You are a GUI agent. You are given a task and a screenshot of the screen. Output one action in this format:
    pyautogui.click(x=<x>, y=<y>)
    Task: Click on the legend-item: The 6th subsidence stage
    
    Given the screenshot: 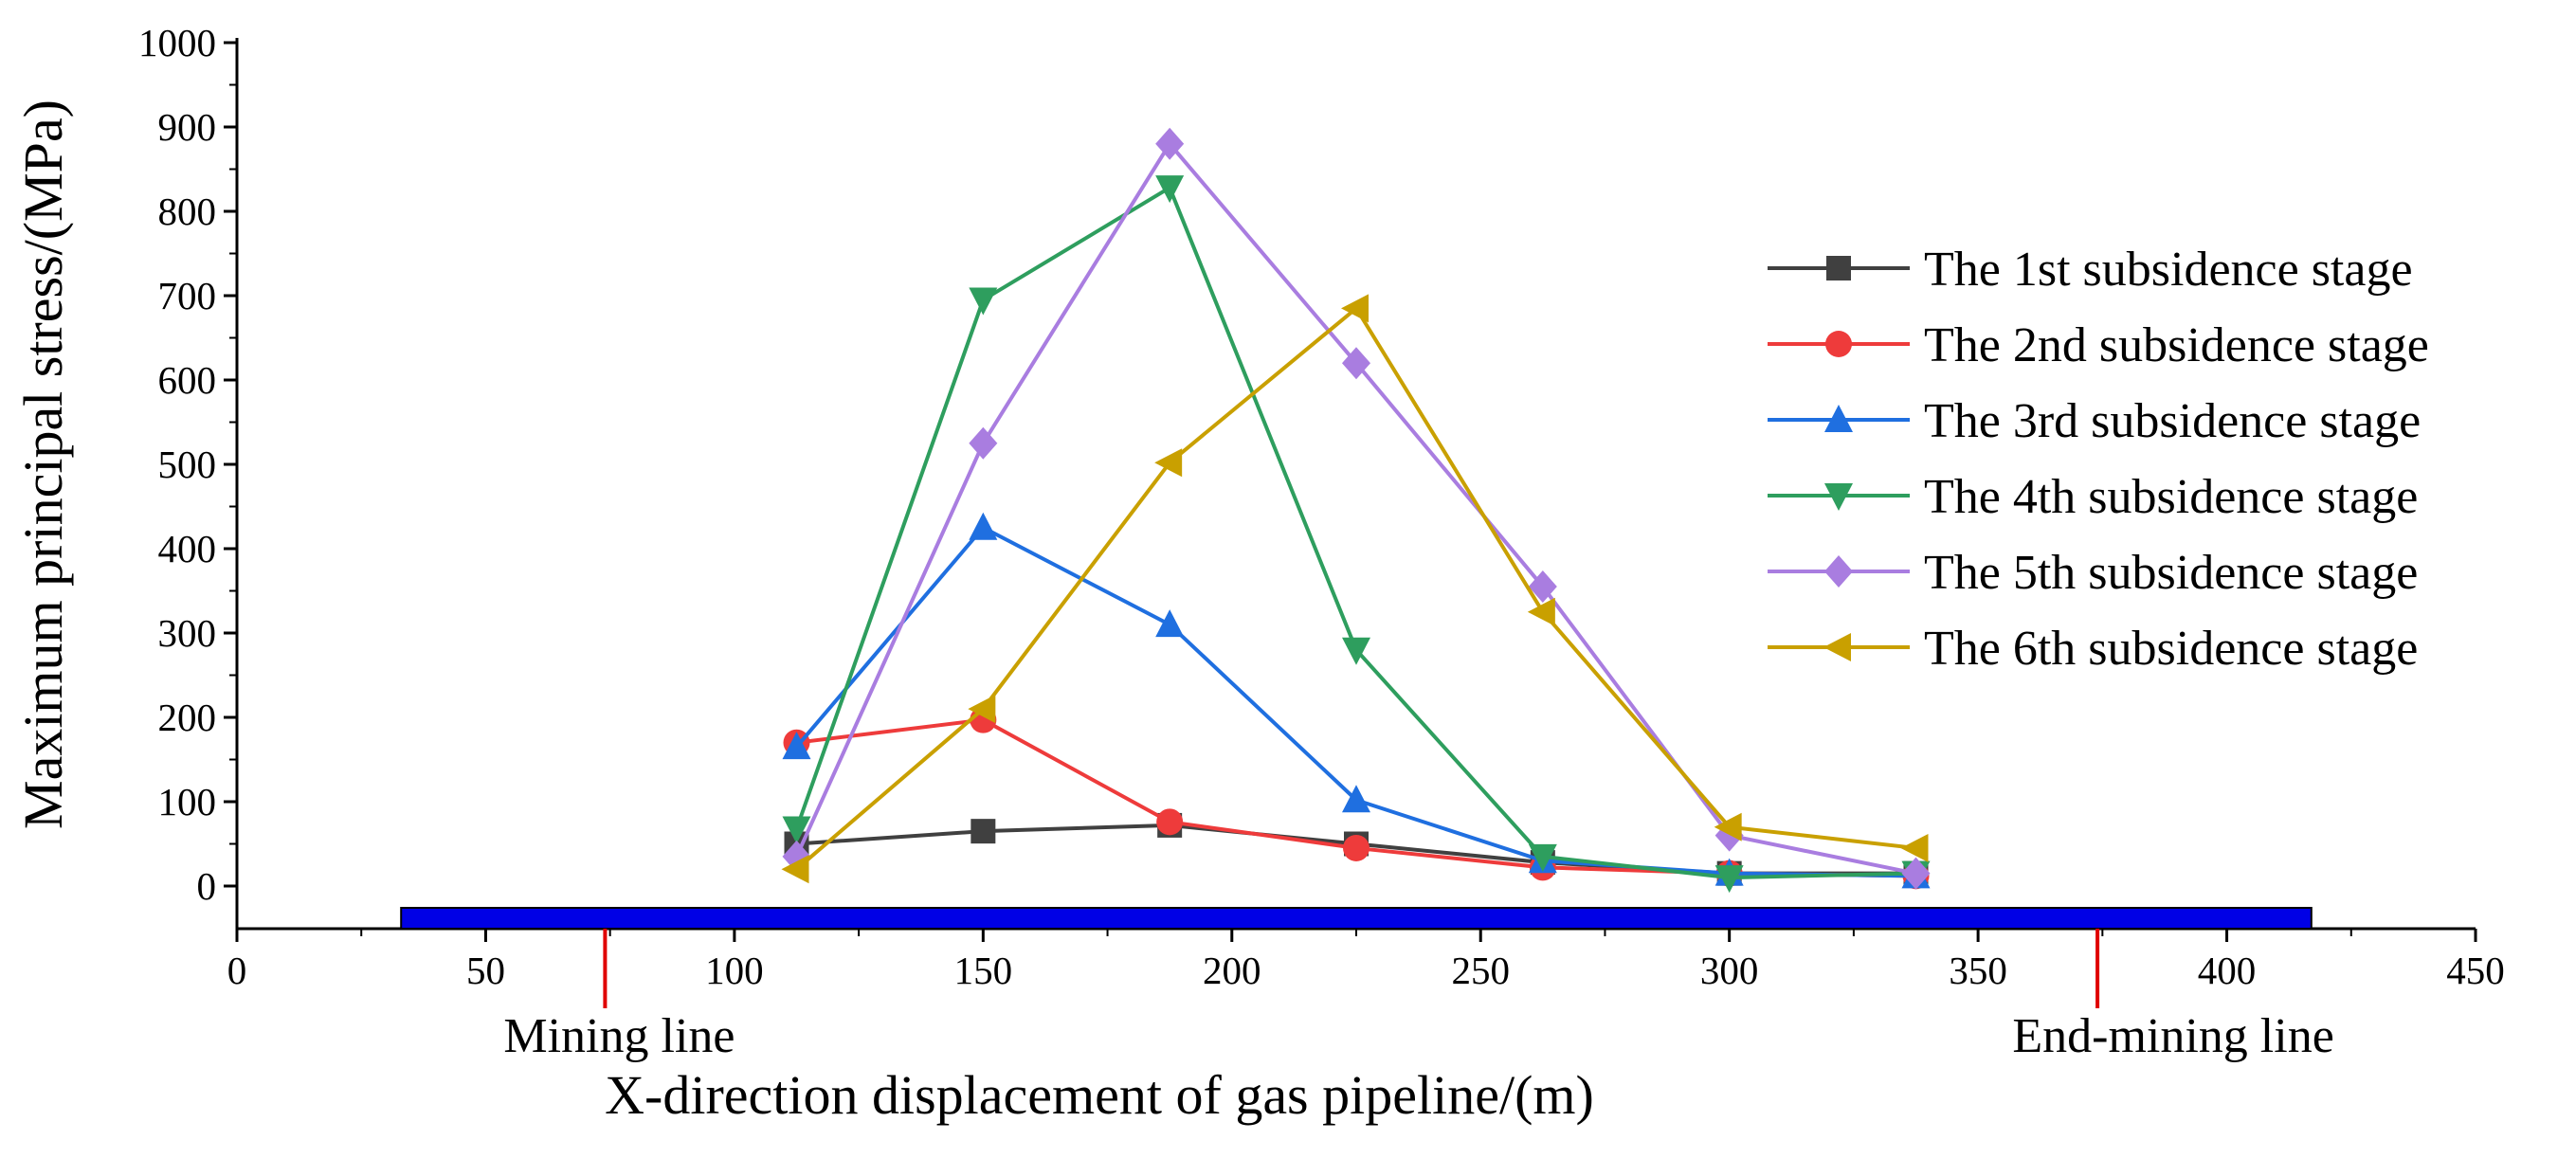 What is the action you would take?
    pyautogui.click(x=2093, y=649)
    